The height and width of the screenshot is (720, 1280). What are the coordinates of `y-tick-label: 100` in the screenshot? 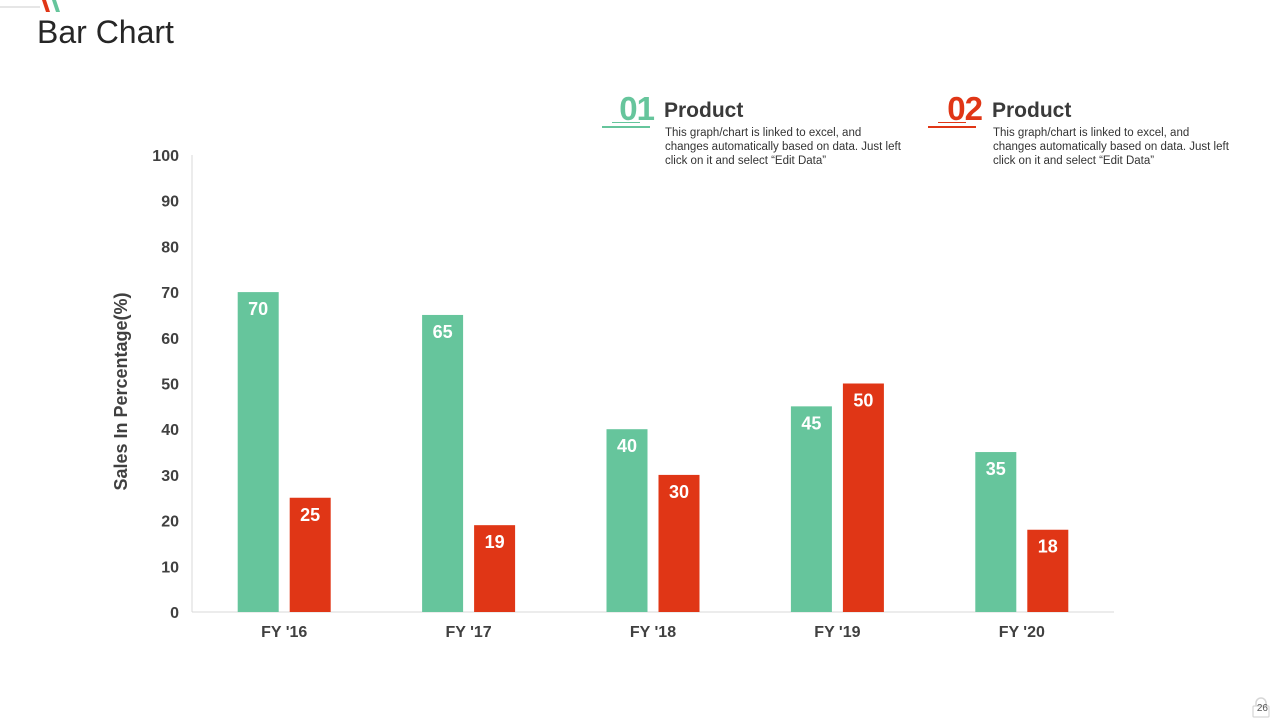 It's located at (165, 156).